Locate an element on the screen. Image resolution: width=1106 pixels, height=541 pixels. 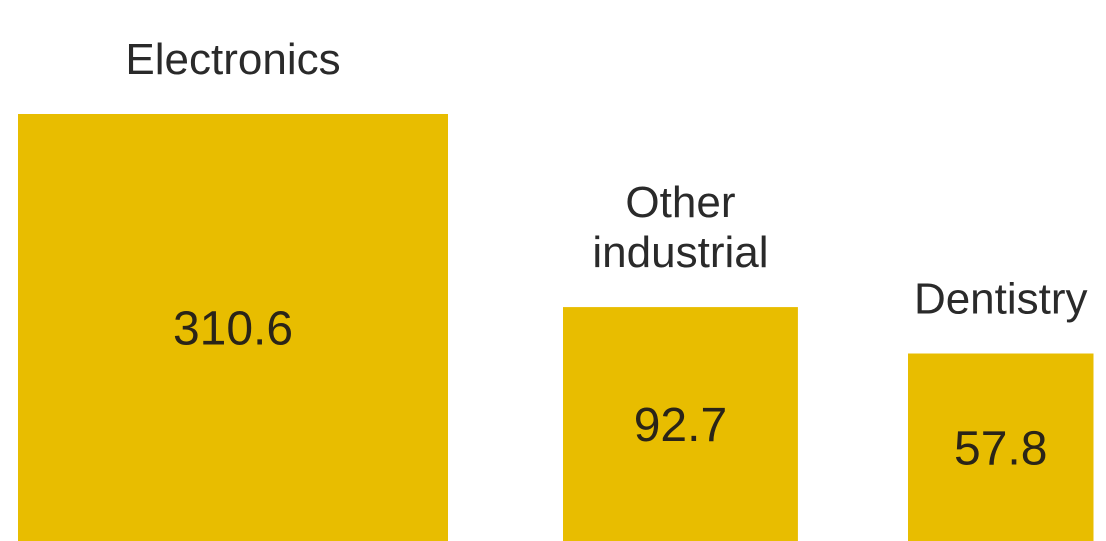
category-label-other-industrial-line-2: industrial is located at coordinates (680, 252).